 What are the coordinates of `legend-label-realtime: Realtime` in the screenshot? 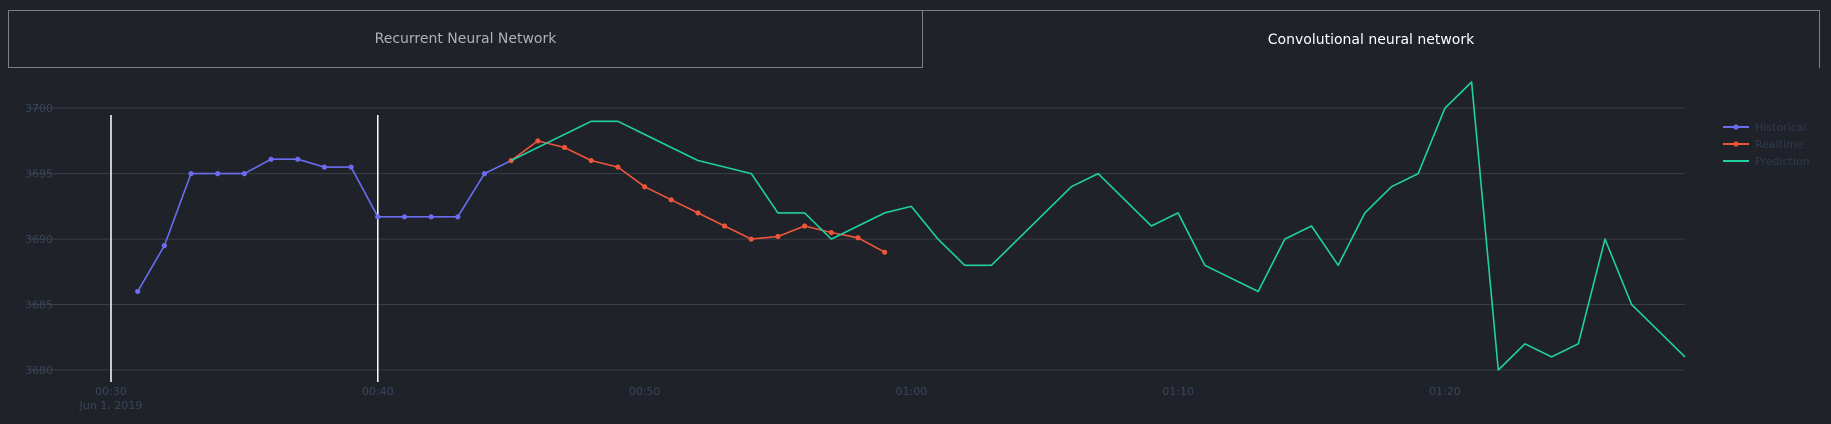 It's located at (1779, 144).